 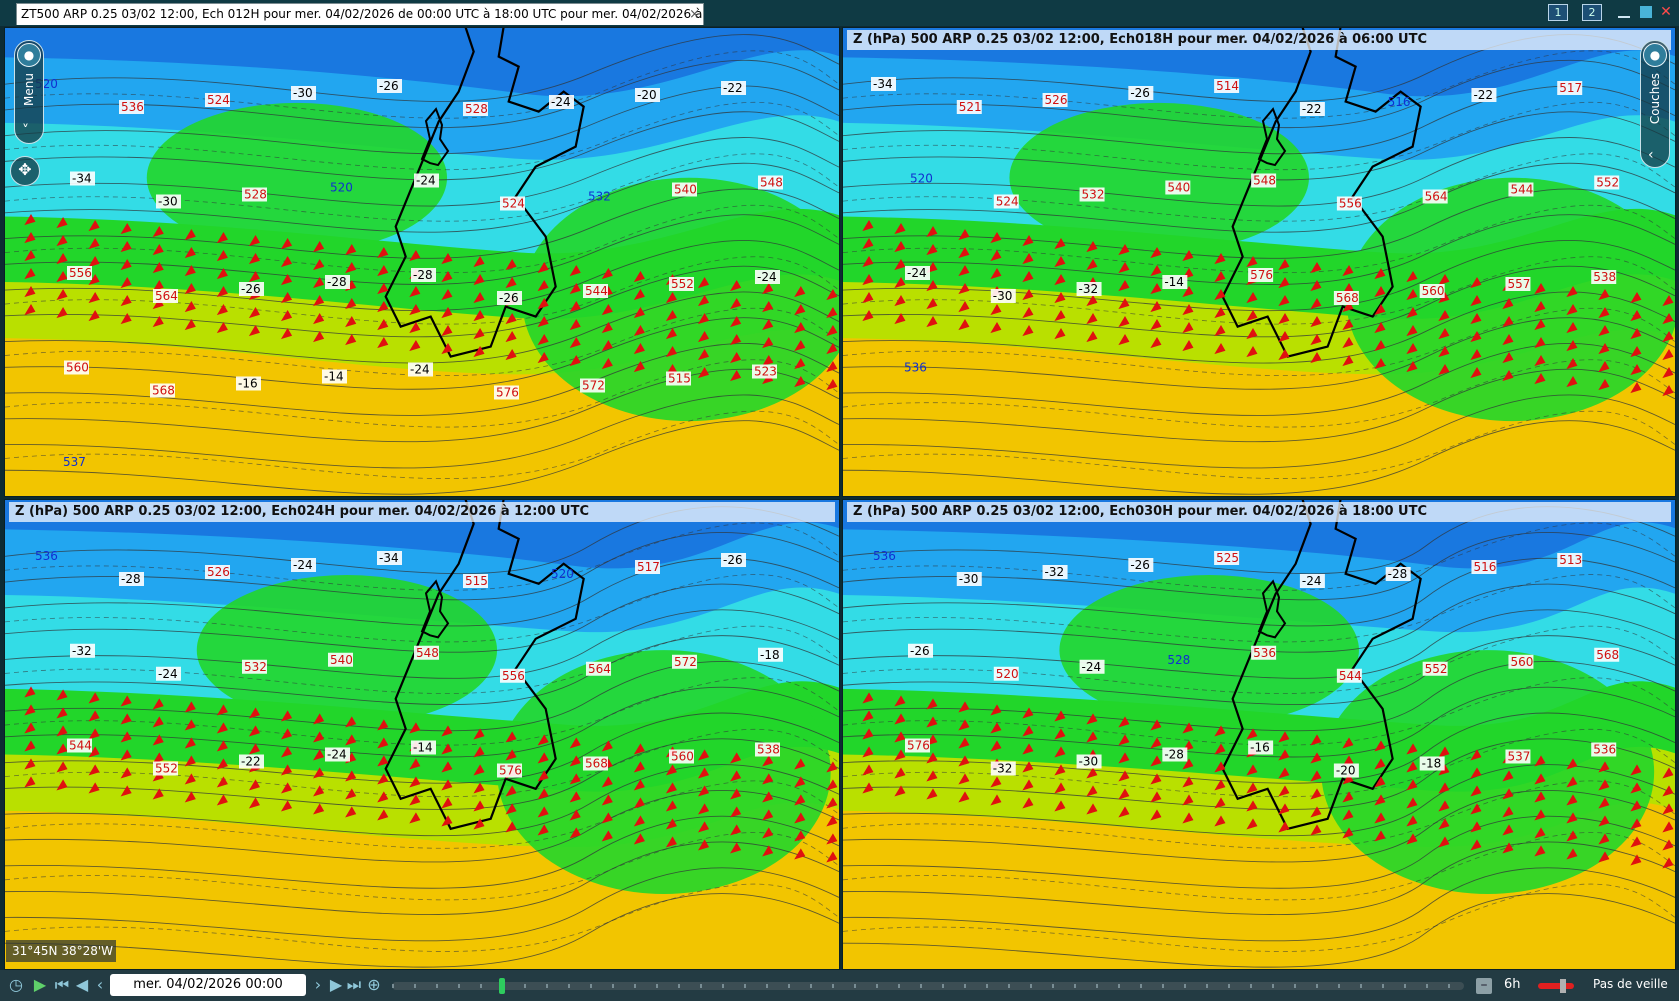 What do you see at coordinates (208, 985) in the screenshot?
I see `current-date-field: mer. 04/02/2026 00:00` at bounding box center [208, 985].